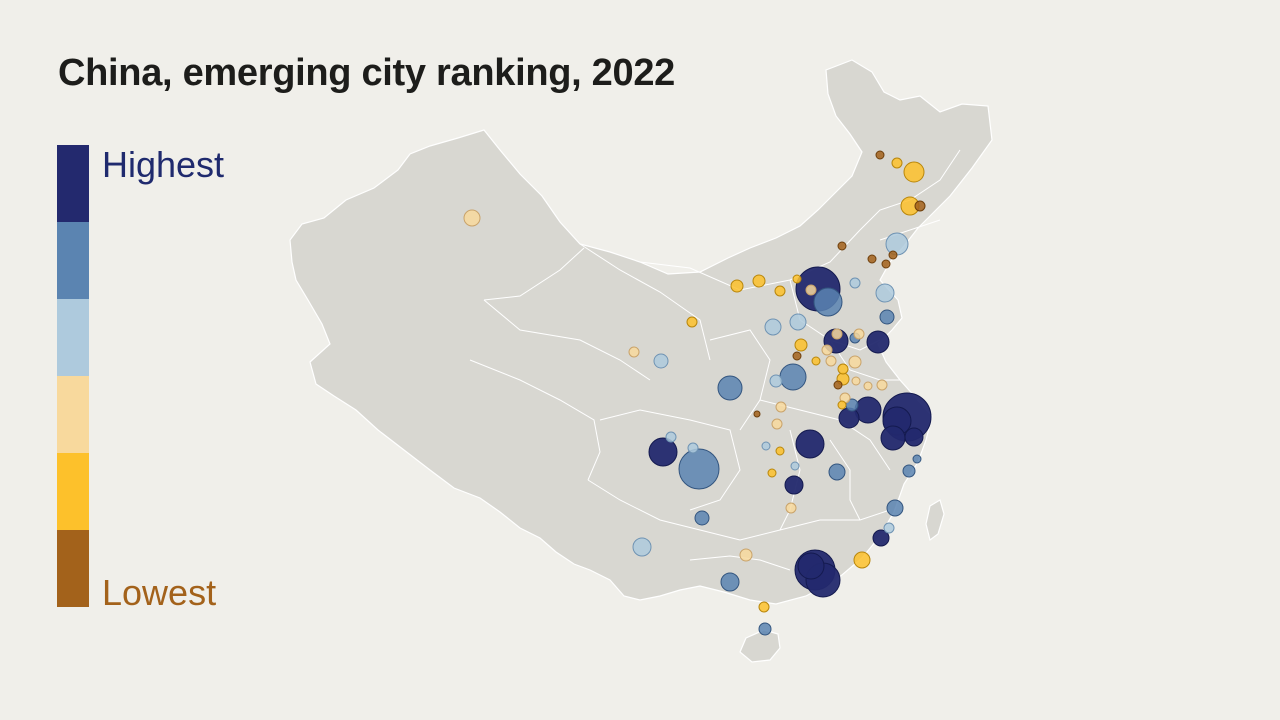 This screenshot has height=720, width=1280. What do you see at coordinates (159, 592) in the screenshot?
I see `legend-label-lowest: Lowest` at bounding box center [159, 592].